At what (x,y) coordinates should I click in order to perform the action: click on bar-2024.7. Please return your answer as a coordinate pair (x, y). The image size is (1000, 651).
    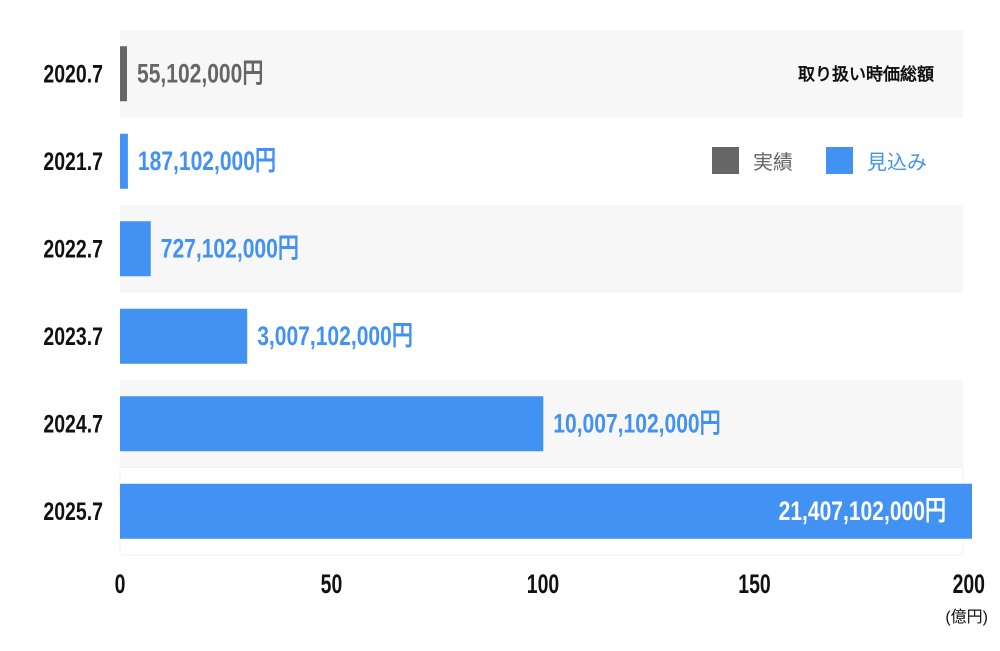
    Looking at the image, I should click on (332, 424).